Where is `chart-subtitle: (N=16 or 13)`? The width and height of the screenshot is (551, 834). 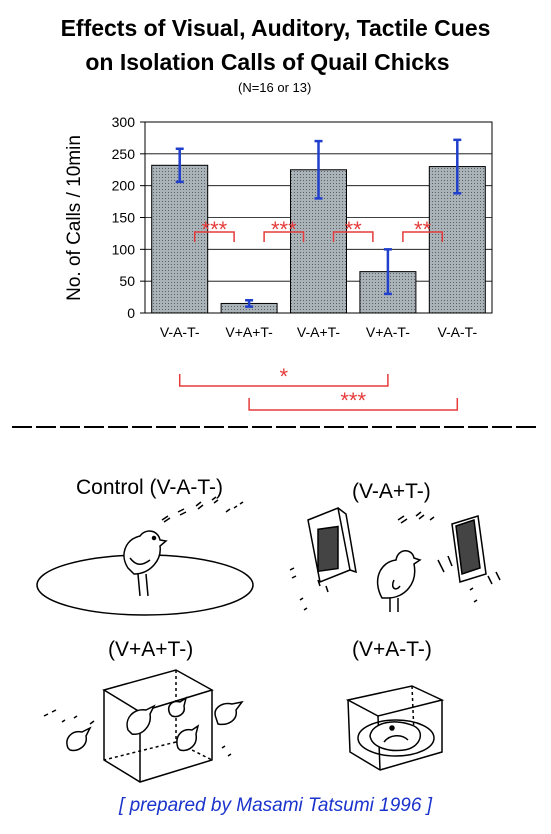 chart-subtitle: (N=16 or 13) is located at coordinates (275, 87).